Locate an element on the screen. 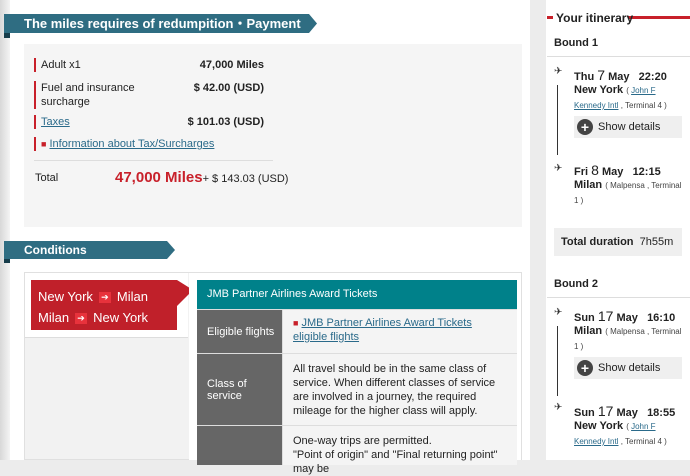  surcharge-label: Fuel and insurance surcharge is located at coordinates (88, 95).